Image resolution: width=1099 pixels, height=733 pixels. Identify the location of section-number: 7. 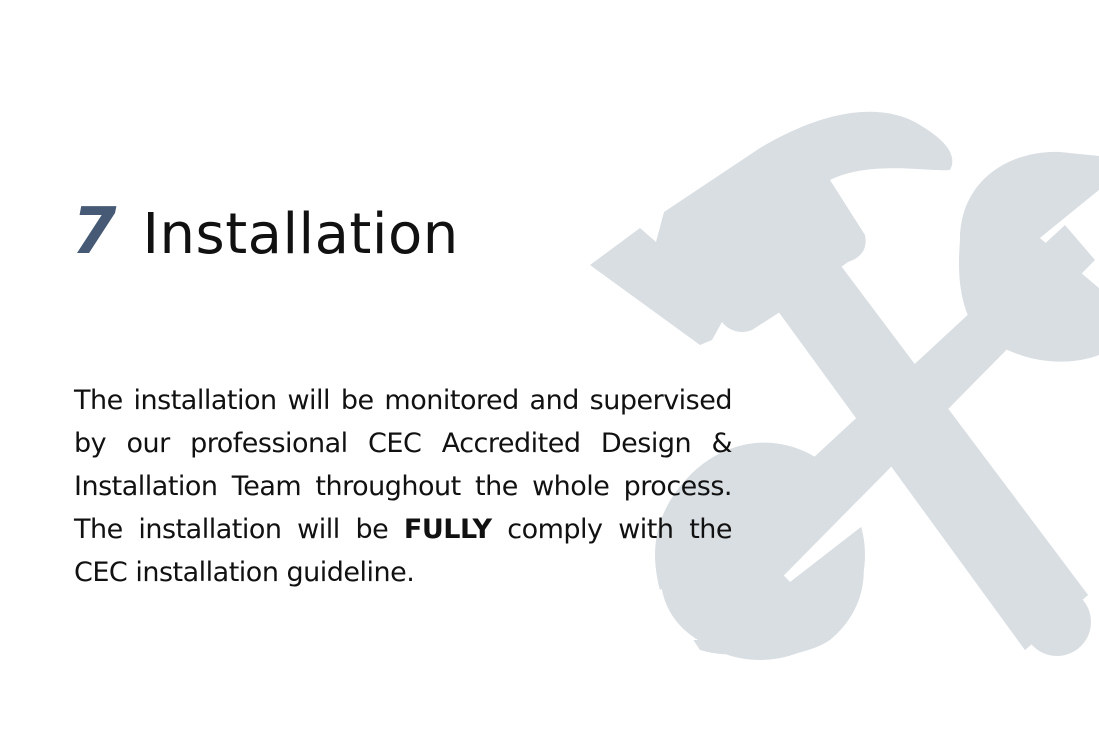
(94, 232).